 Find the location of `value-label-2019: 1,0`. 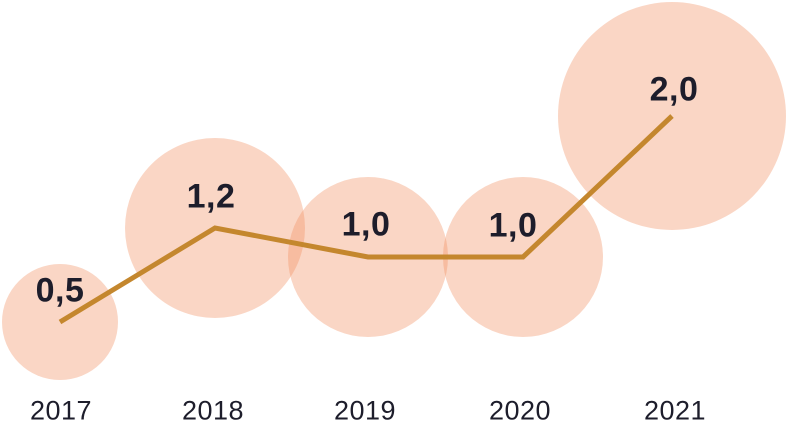

value-label-2019: 1,0 is located at coordinates (366, 224).